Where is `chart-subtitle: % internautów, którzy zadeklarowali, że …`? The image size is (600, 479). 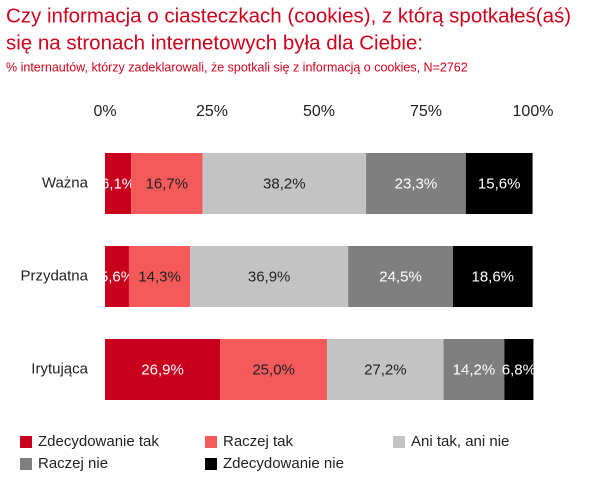
chart-subtitle: % internautów, którzy zadeklarowali, że … is located at coordinates (237, 67).